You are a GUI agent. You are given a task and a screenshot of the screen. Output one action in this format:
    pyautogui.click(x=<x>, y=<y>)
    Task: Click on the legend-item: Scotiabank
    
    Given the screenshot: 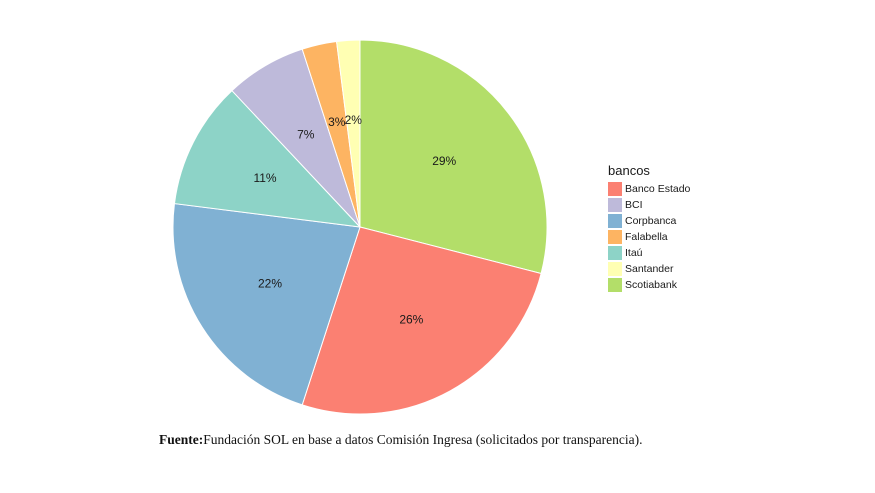 What is the action you would take?
    pyautogui.click(x=649, y=285)
    